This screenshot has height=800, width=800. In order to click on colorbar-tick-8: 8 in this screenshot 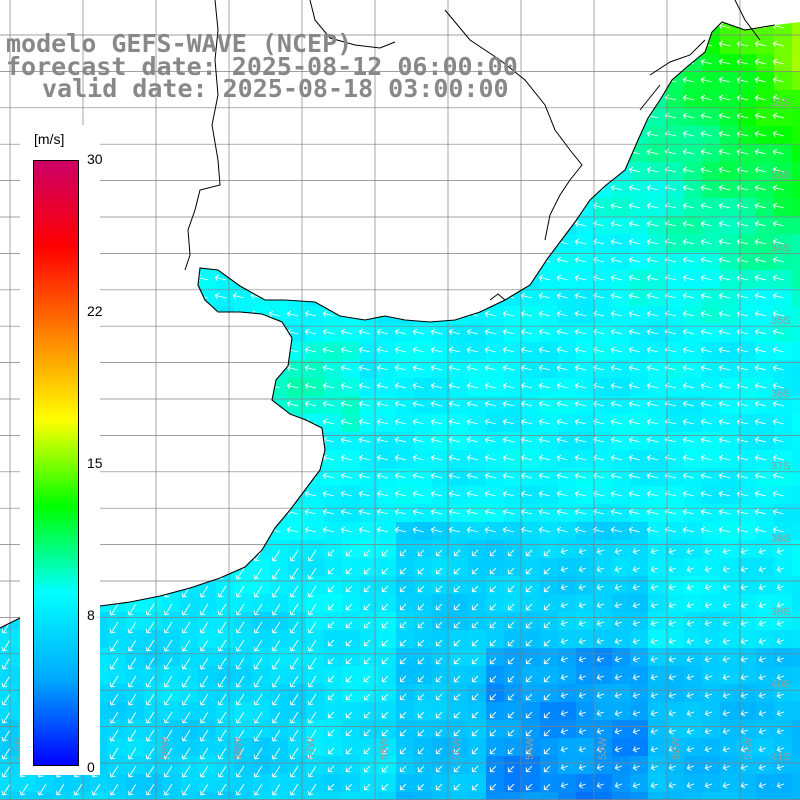, I will do `click(91, 615)`.